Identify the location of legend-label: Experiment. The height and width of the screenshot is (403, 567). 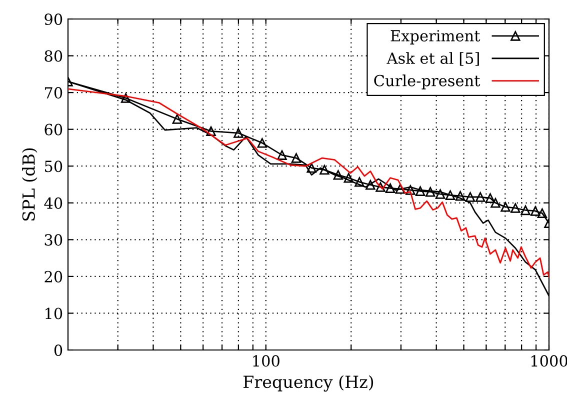
(435, 37).